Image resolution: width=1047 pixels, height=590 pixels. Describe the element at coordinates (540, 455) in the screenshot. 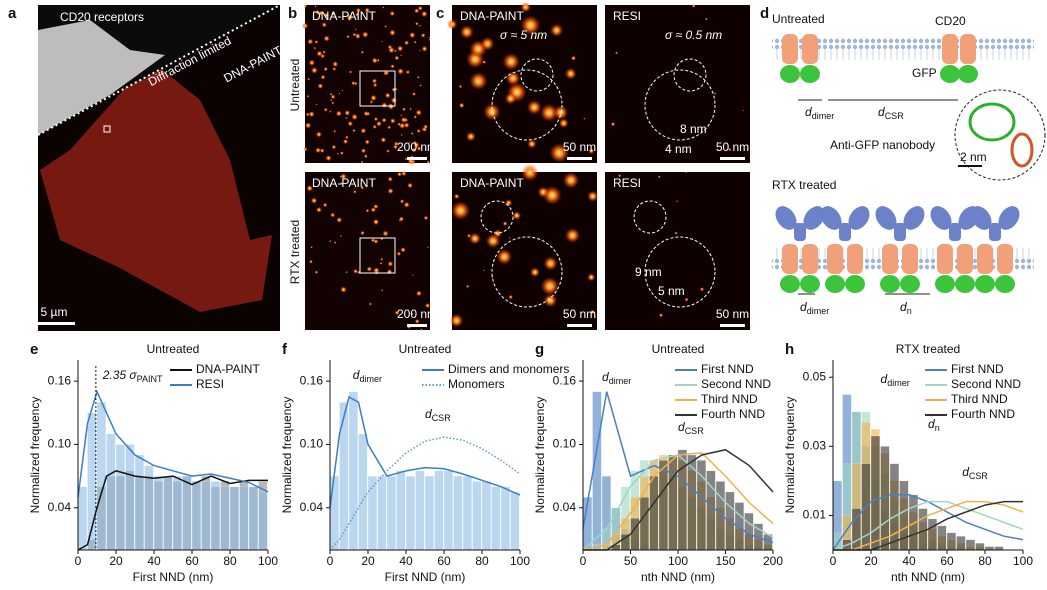

I see `y-axis-label: Normalized frequency` at that location.